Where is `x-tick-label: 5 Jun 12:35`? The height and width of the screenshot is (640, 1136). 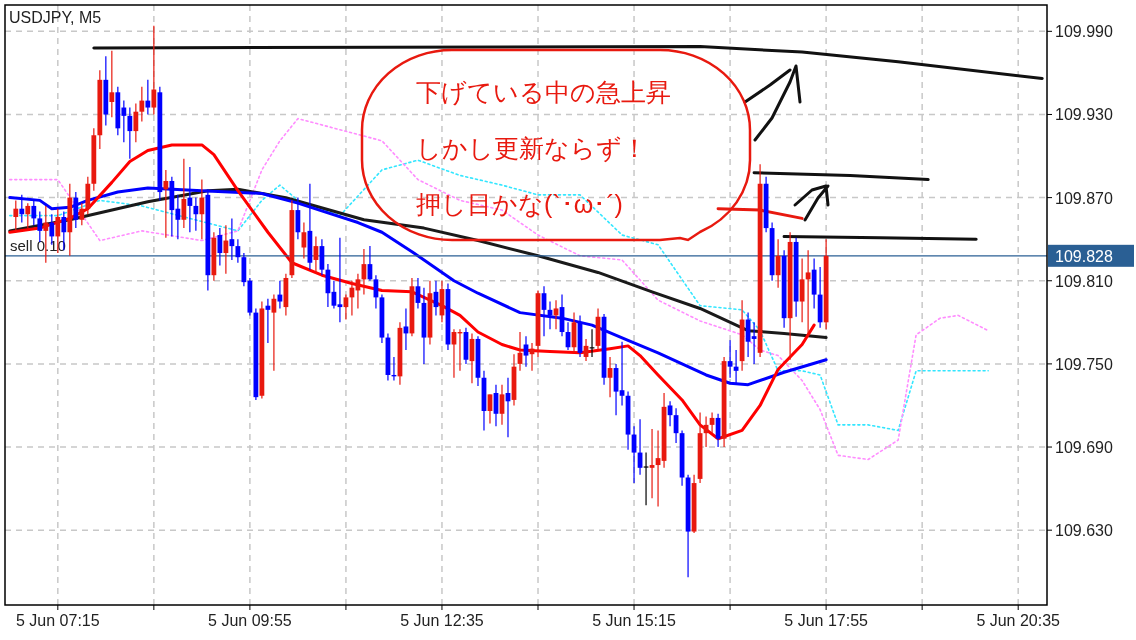
x-tick-label: 5 Jun 12:35 is located at coordinates (442, 620).